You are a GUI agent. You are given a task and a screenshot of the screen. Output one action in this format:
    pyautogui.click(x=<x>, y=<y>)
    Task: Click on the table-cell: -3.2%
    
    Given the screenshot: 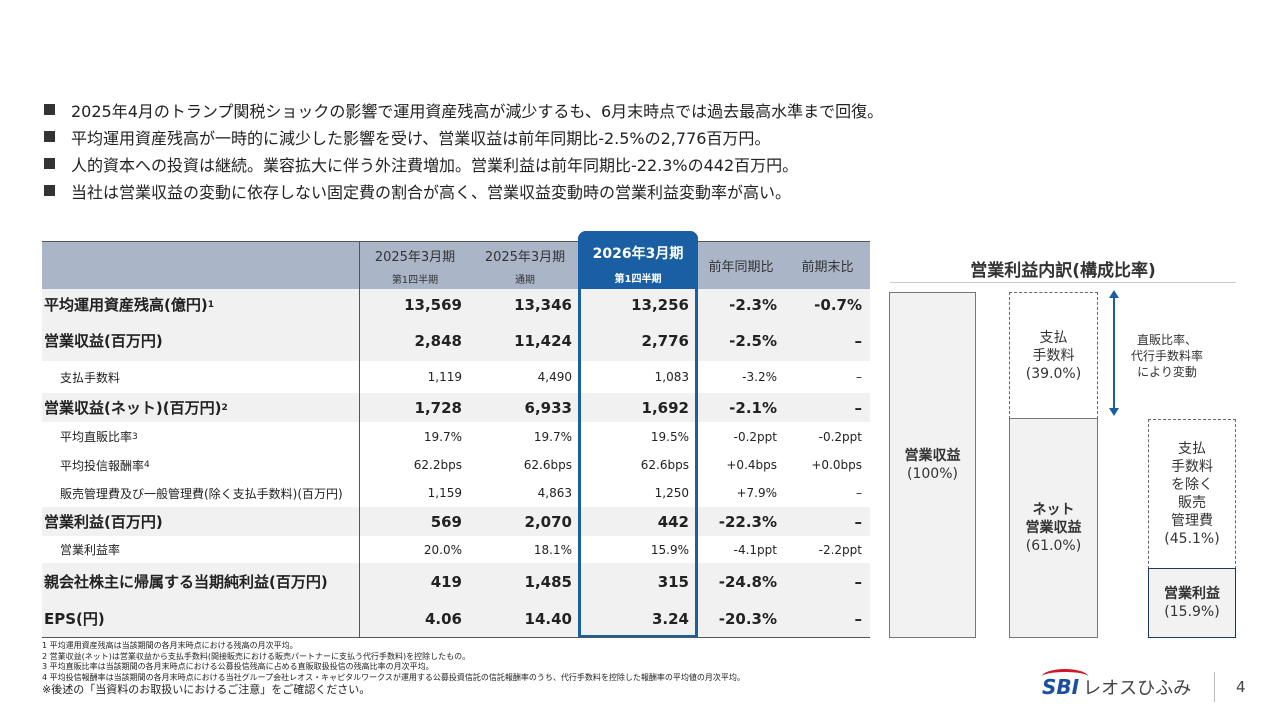 What is the action you would take?
    pyautogui.click(x=759, y=377)
    